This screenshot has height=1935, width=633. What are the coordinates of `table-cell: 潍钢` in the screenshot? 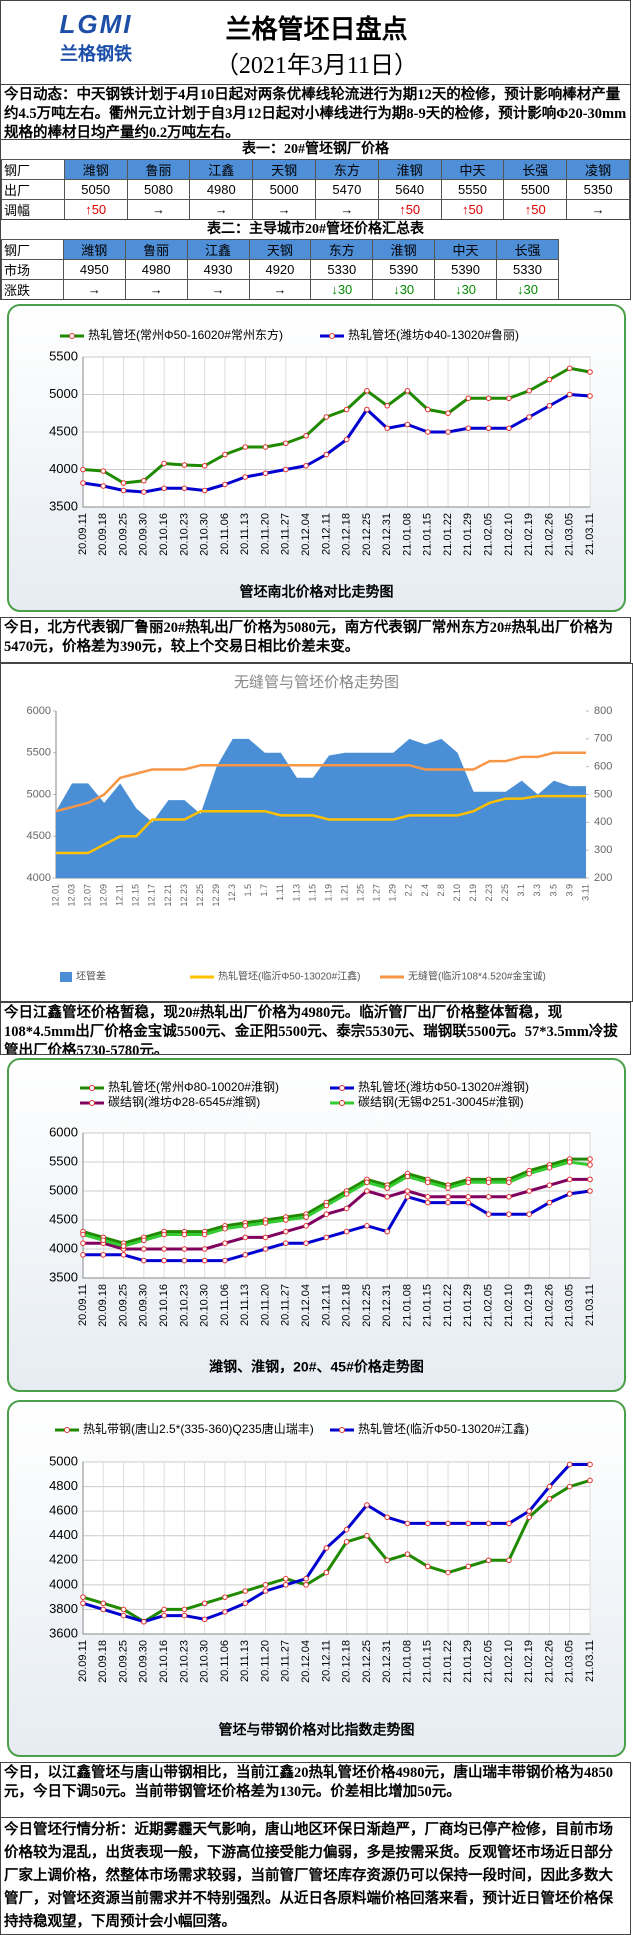 It's located at (95, 169).